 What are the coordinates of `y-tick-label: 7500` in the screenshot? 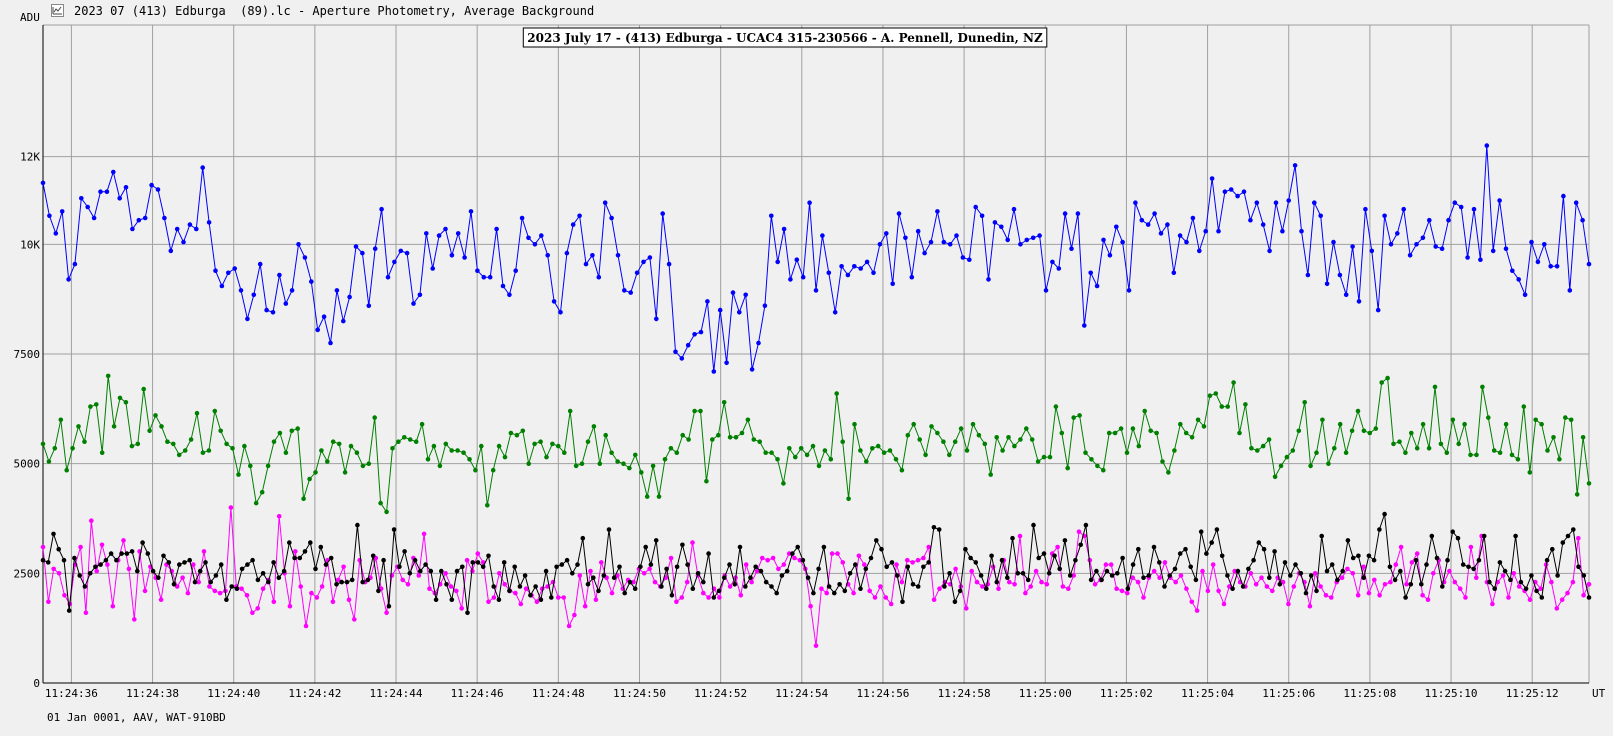 It's located at (27, 354).